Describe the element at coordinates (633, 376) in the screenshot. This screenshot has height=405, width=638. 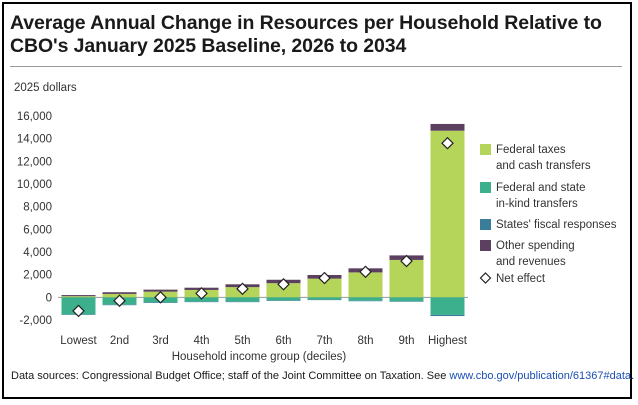
I see `footer-end: .` at that location.